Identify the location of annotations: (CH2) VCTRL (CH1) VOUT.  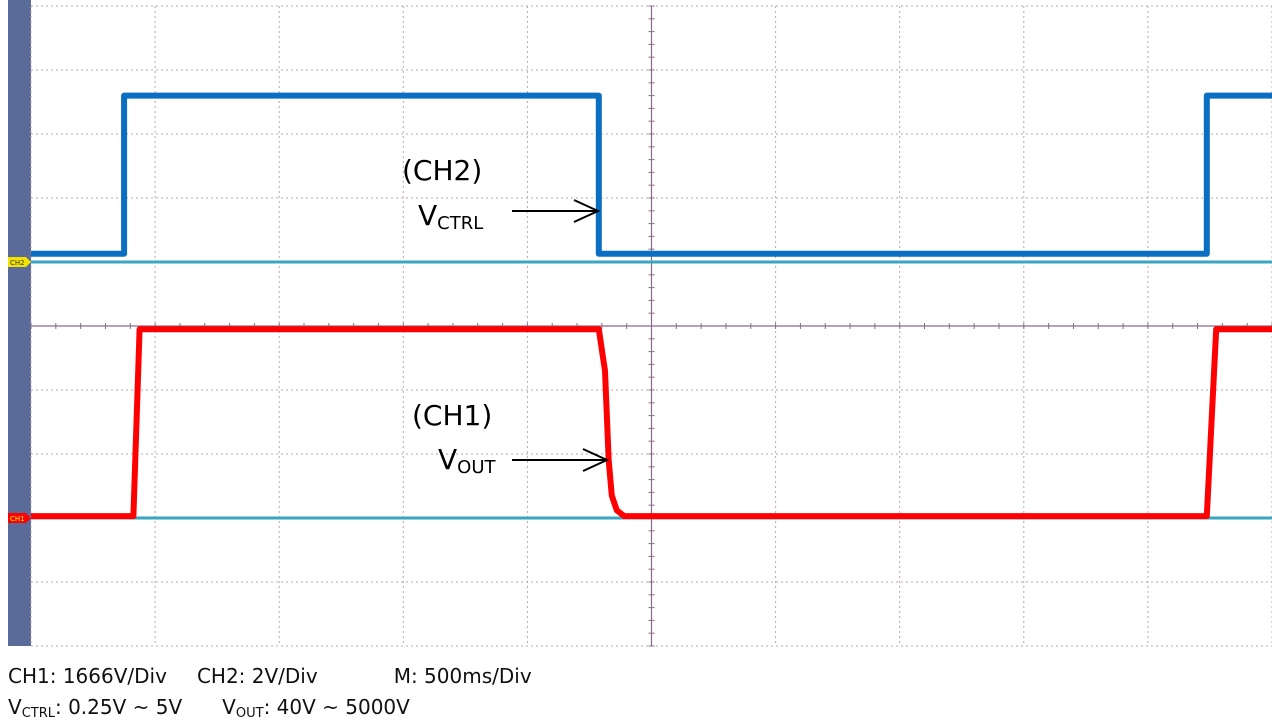
(506, 316).